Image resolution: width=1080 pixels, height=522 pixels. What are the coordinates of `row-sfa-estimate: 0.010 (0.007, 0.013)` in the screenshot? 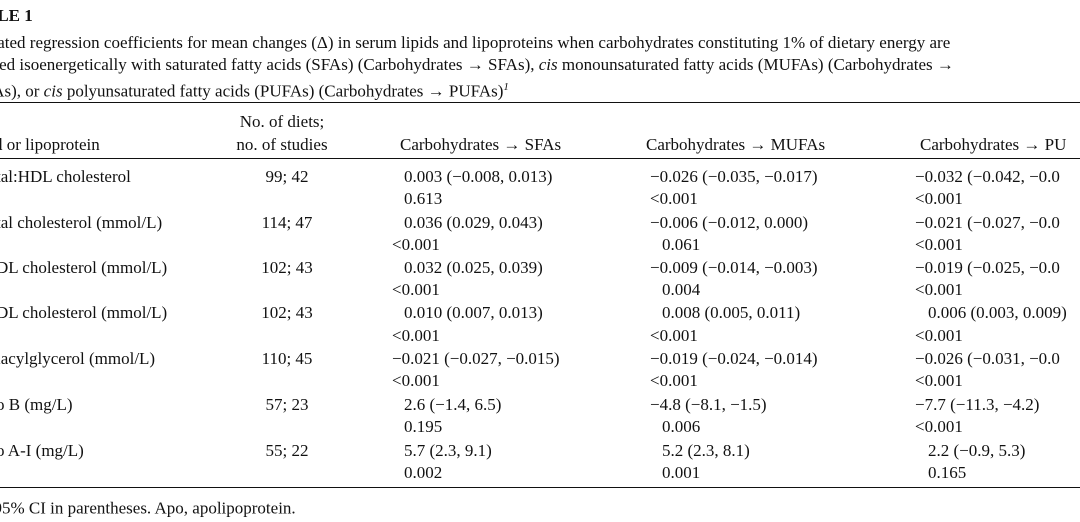 It's located at (473, 312).